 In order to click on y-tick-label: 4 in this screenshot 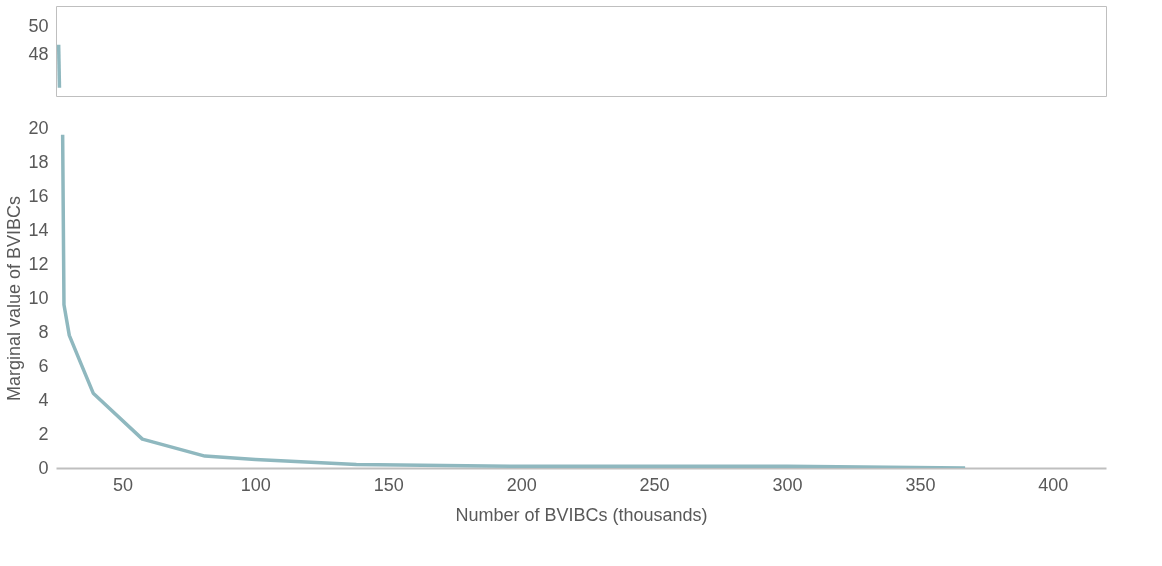, I will do `click(43, 399)`.